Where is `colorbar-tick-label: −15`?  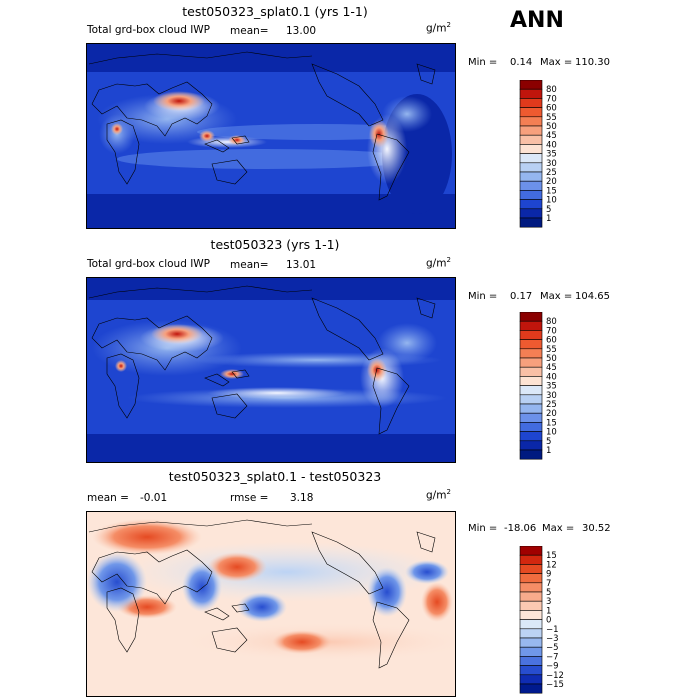
colorbar-tick-label: −15 is located at coordinates (555, 685).